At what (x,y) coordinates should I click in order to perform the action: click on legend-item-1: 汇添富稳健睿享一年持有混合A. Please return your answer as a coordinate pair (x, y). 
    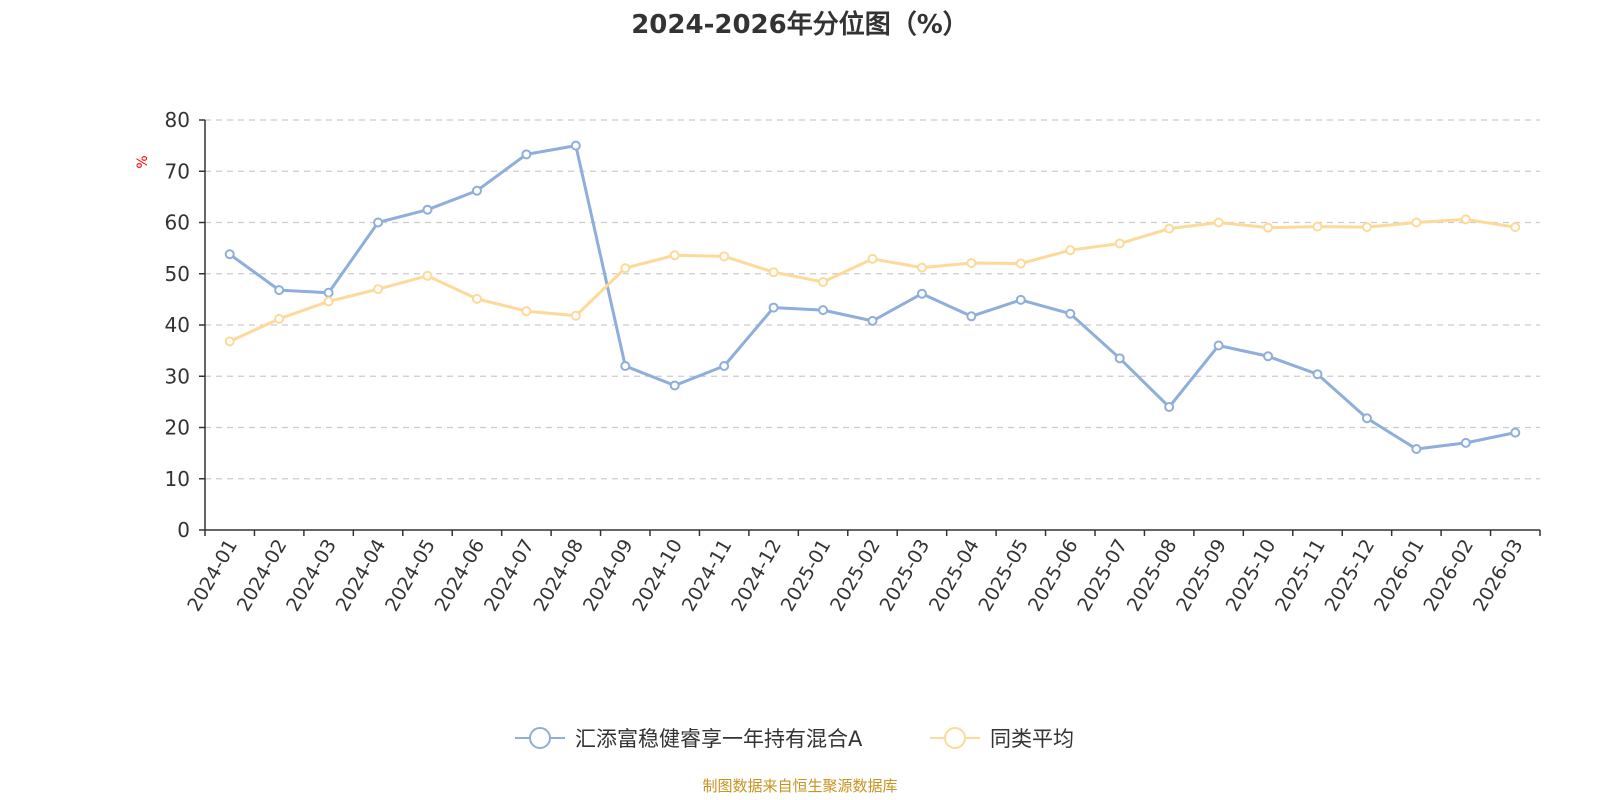
    Looking at the image, I should click on (689, 739).